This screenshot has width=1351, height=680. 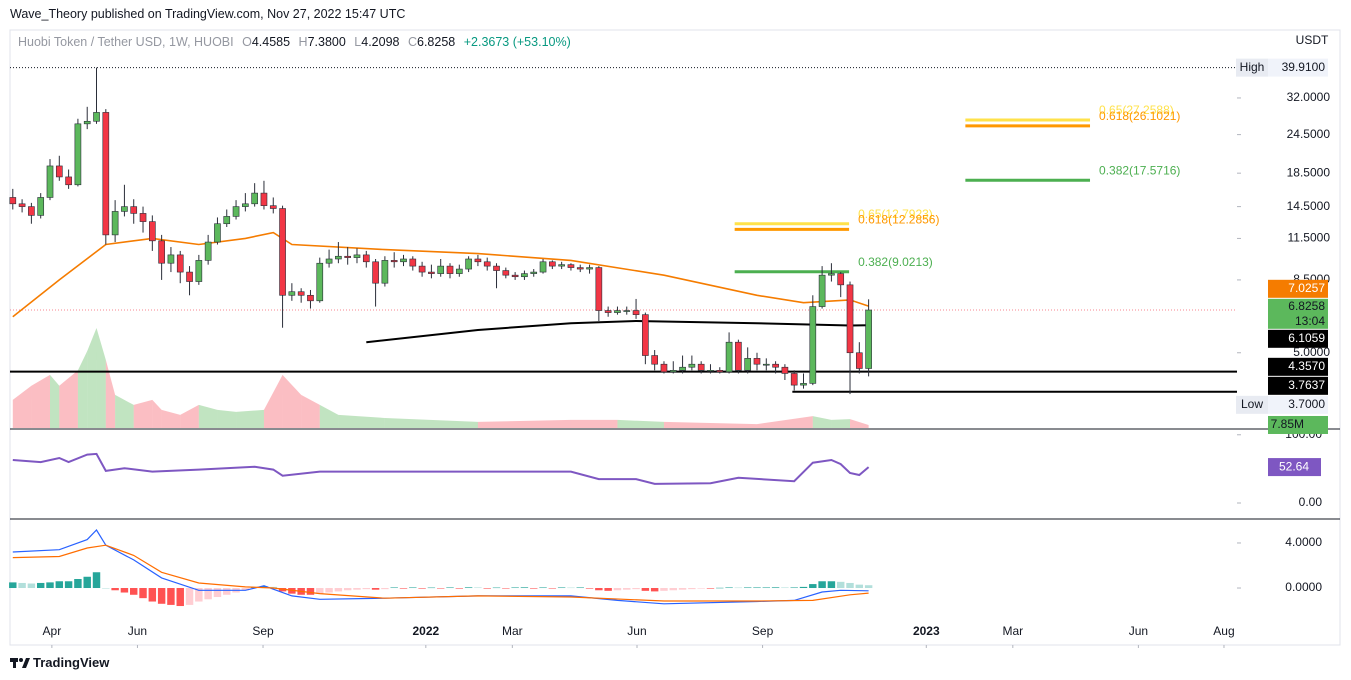 I want to click on countdown-label: 13:04, so click(x=1310, y=321).